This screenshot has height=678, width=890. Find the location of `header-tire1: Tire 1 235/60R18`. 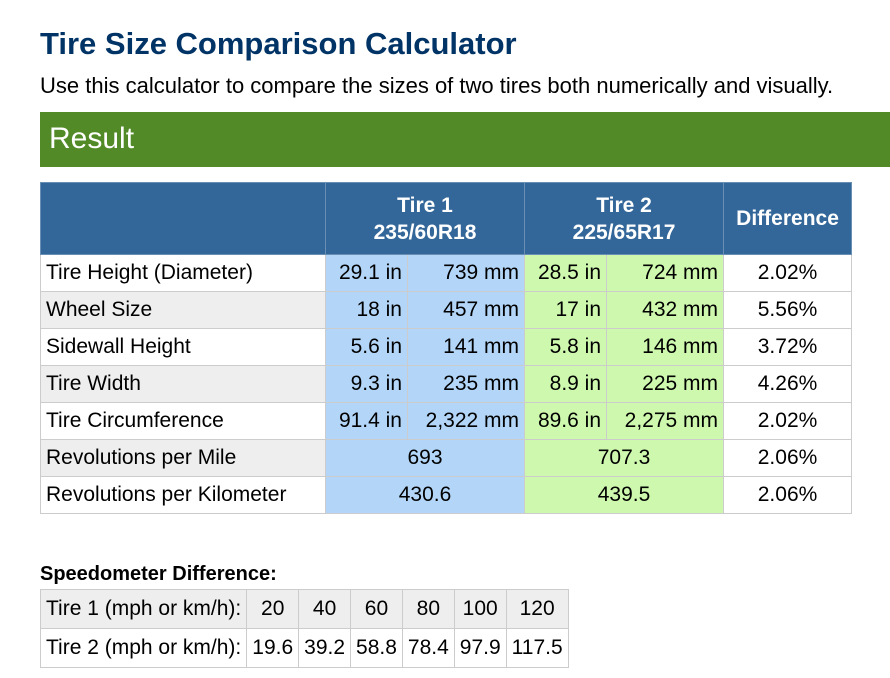

header-tire1: Tire 1 235/60R18 is located at coordinates (425, 218).